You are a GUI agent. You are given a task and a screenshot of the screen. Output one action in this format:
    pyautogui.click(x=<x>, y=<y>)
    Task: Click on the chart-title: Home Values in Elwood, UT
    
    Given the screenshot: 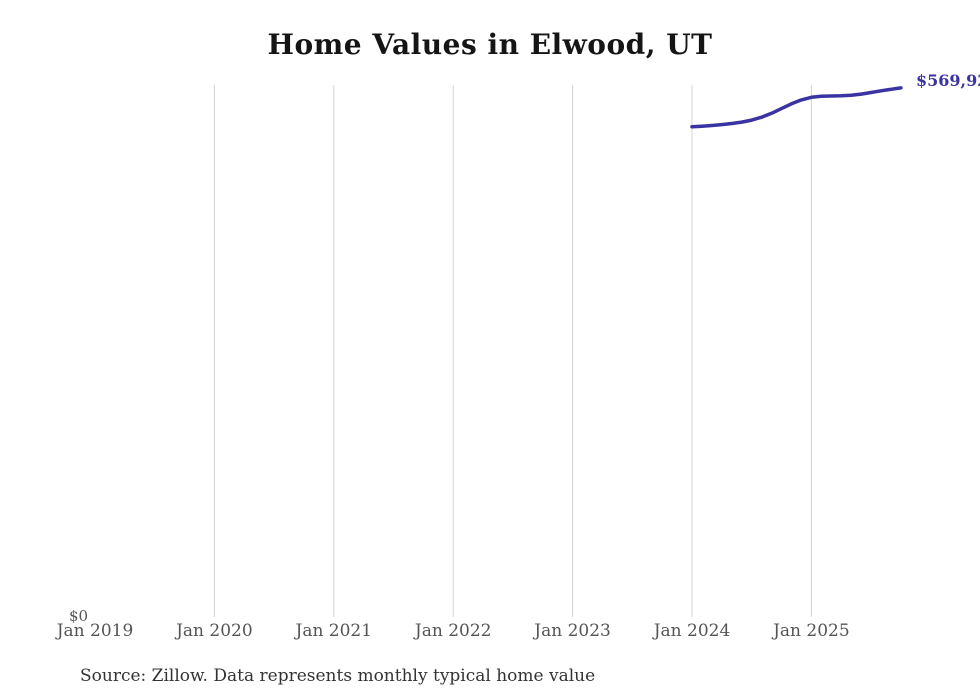 What is the action you would take?
    pyautogui.click(x=490, y=44)
    